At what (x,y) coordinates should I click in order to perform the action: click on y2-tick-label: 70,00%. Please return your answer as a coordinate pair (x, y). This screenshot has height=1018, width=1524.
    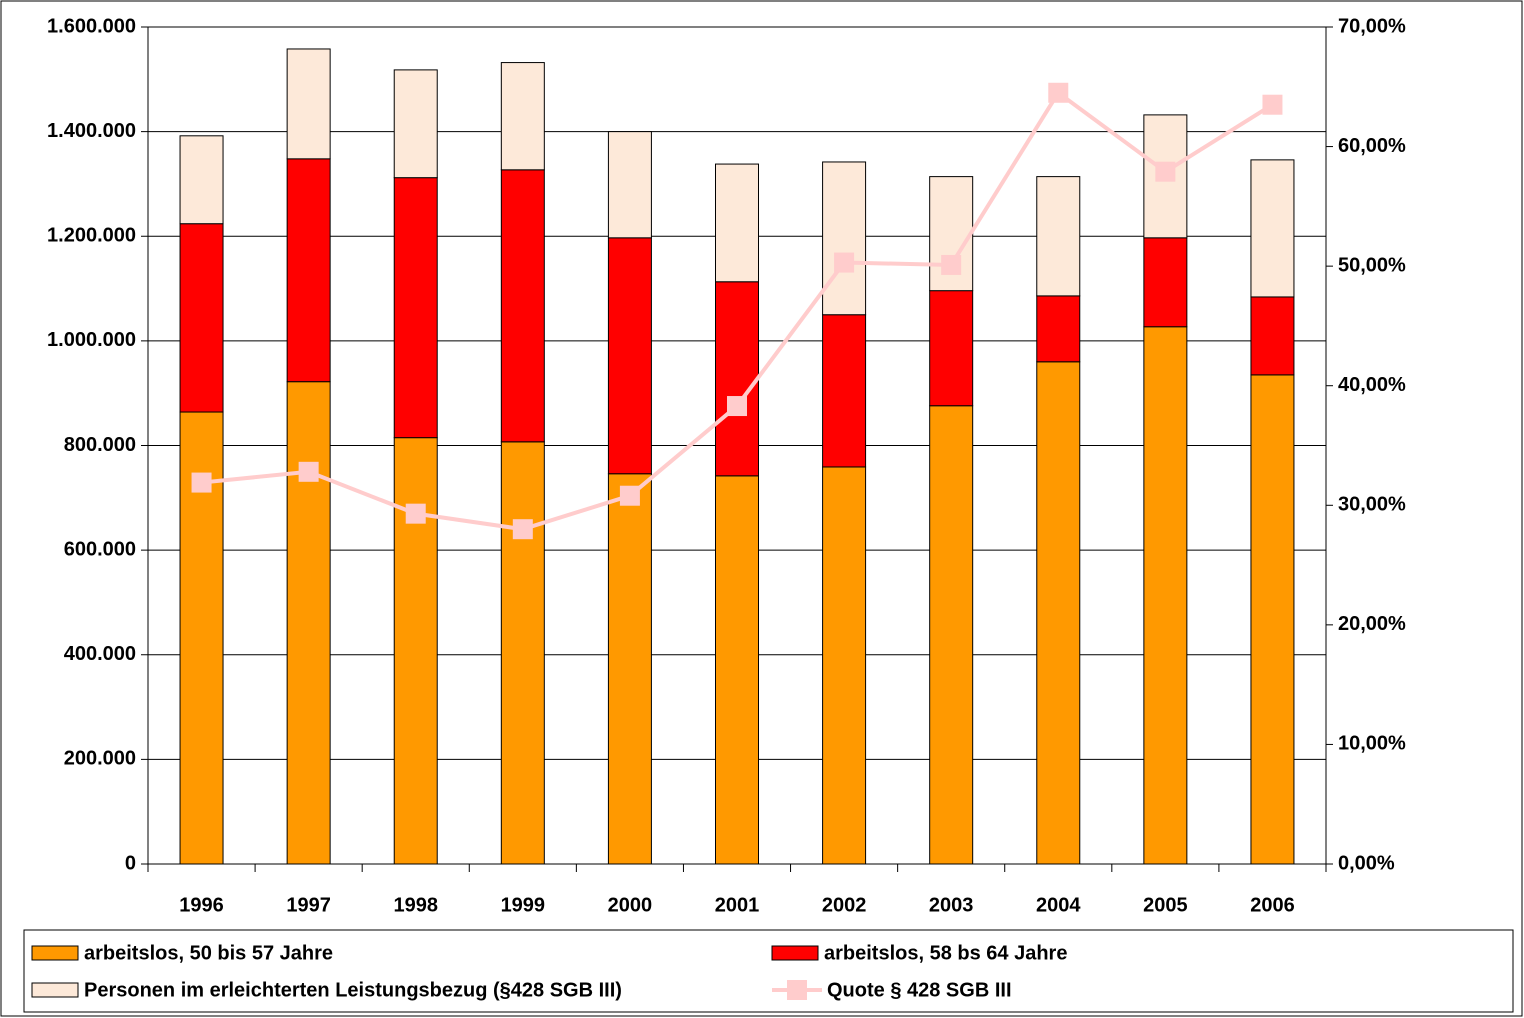
    Looking at the image, I should click on (1372, 26).